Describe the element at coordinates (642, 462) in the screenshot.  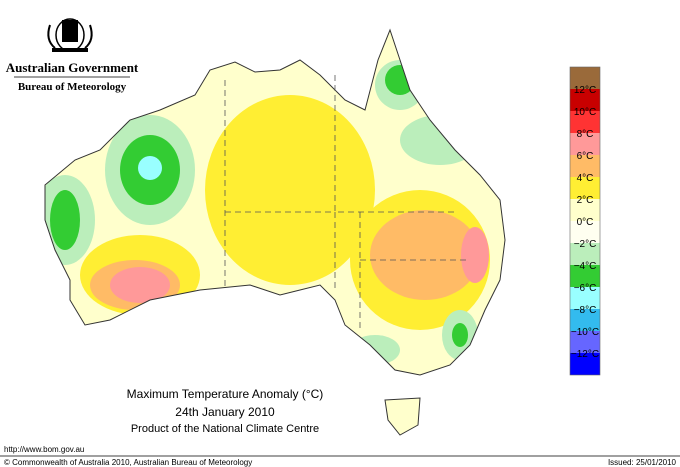
I see `issued: Issued: 25/01/2010` at that location.